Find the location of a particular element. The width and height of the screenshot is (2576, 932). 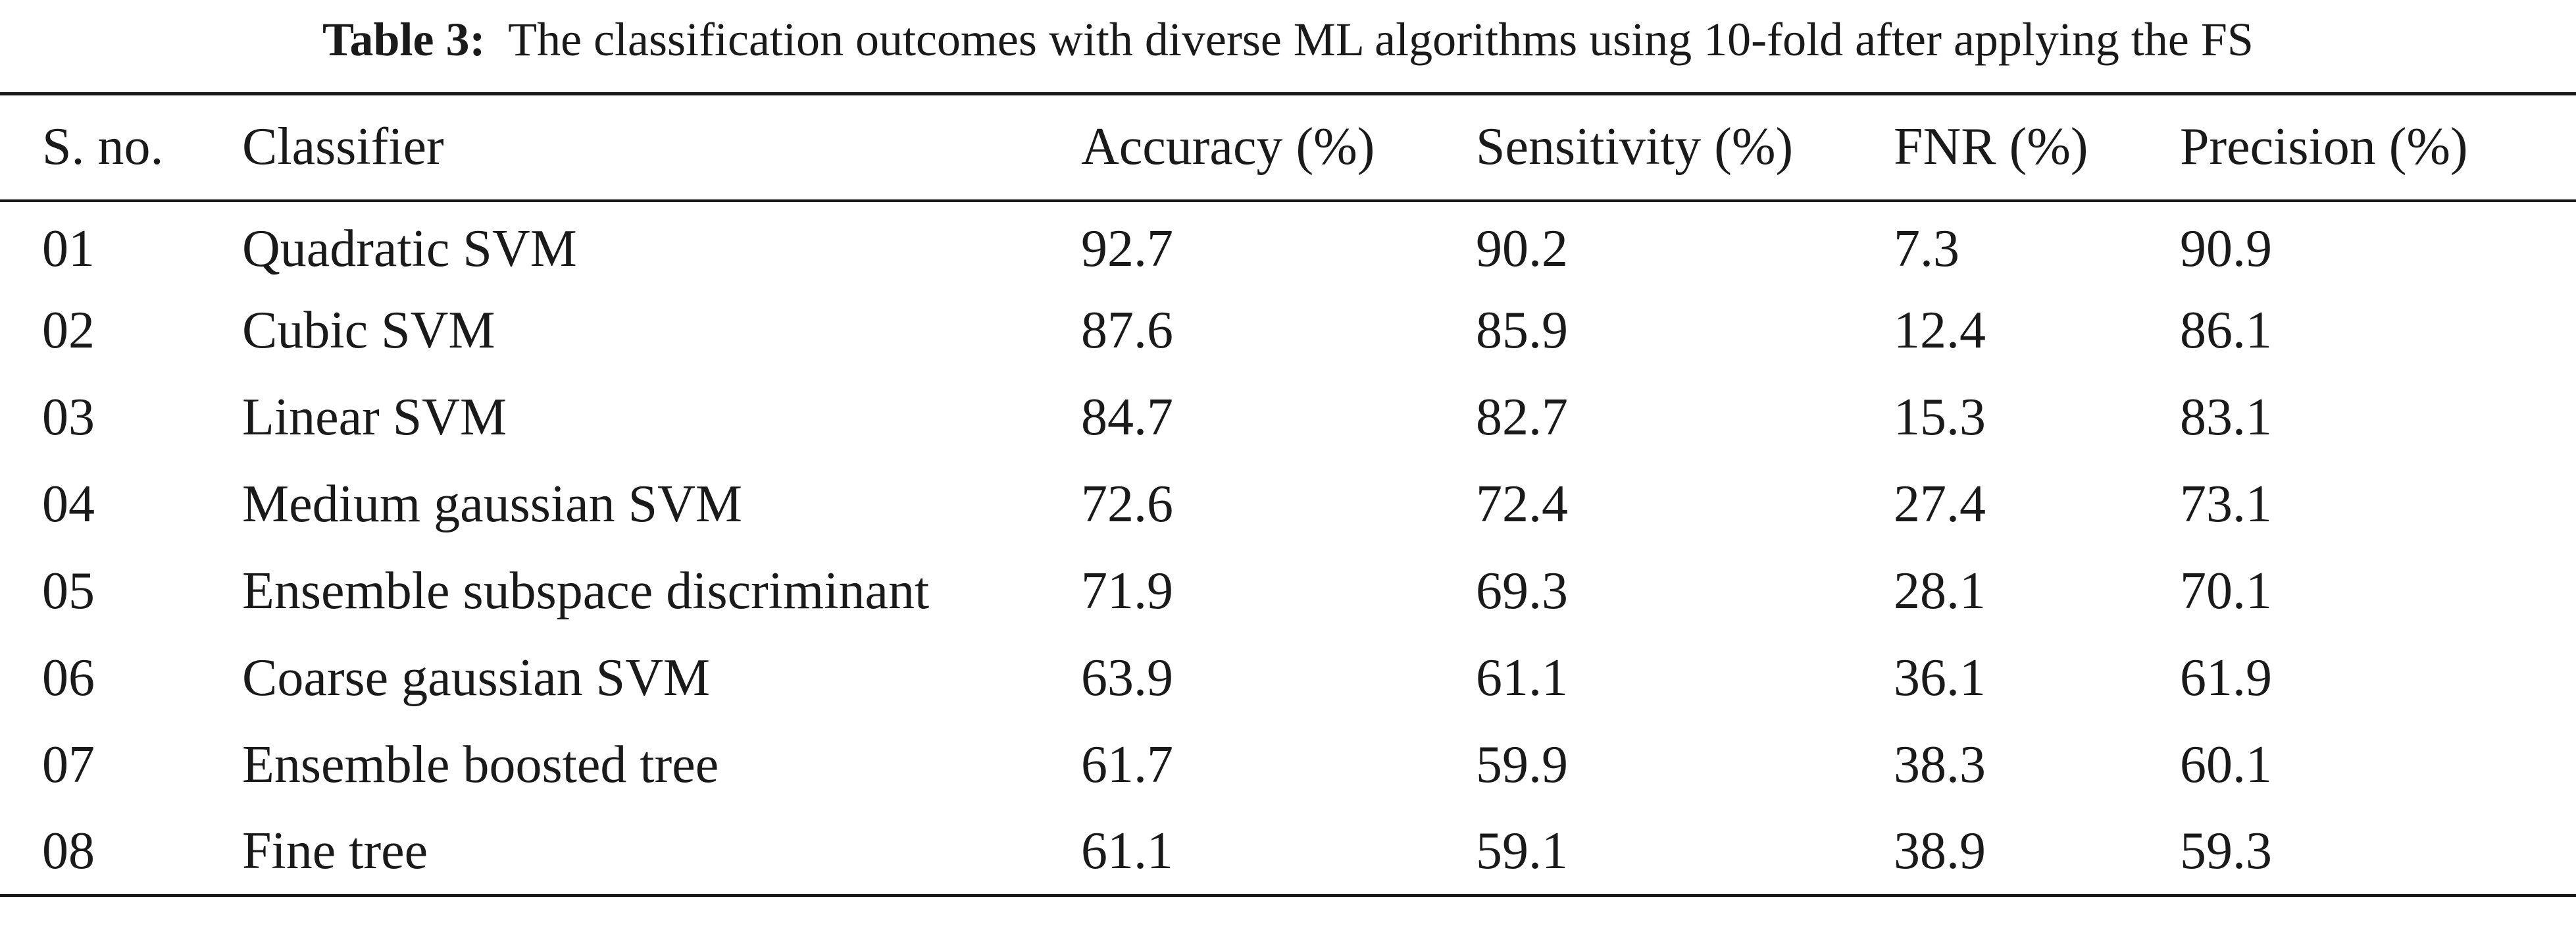

cell-sno: 07 is located at coordinates (68, 765).